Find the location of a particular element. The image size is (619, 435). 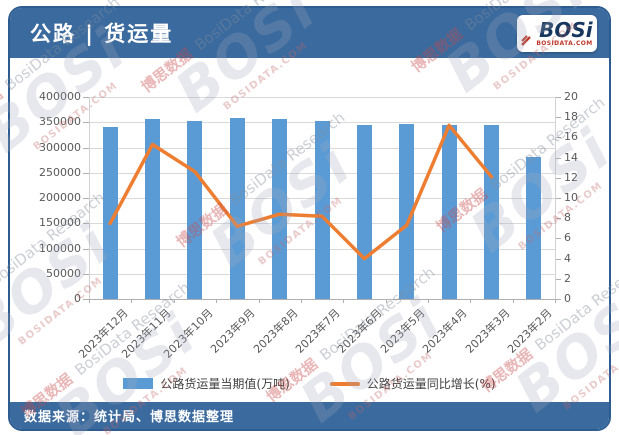

legend-swatch-bar-icon is located at coordinates (138, 383).